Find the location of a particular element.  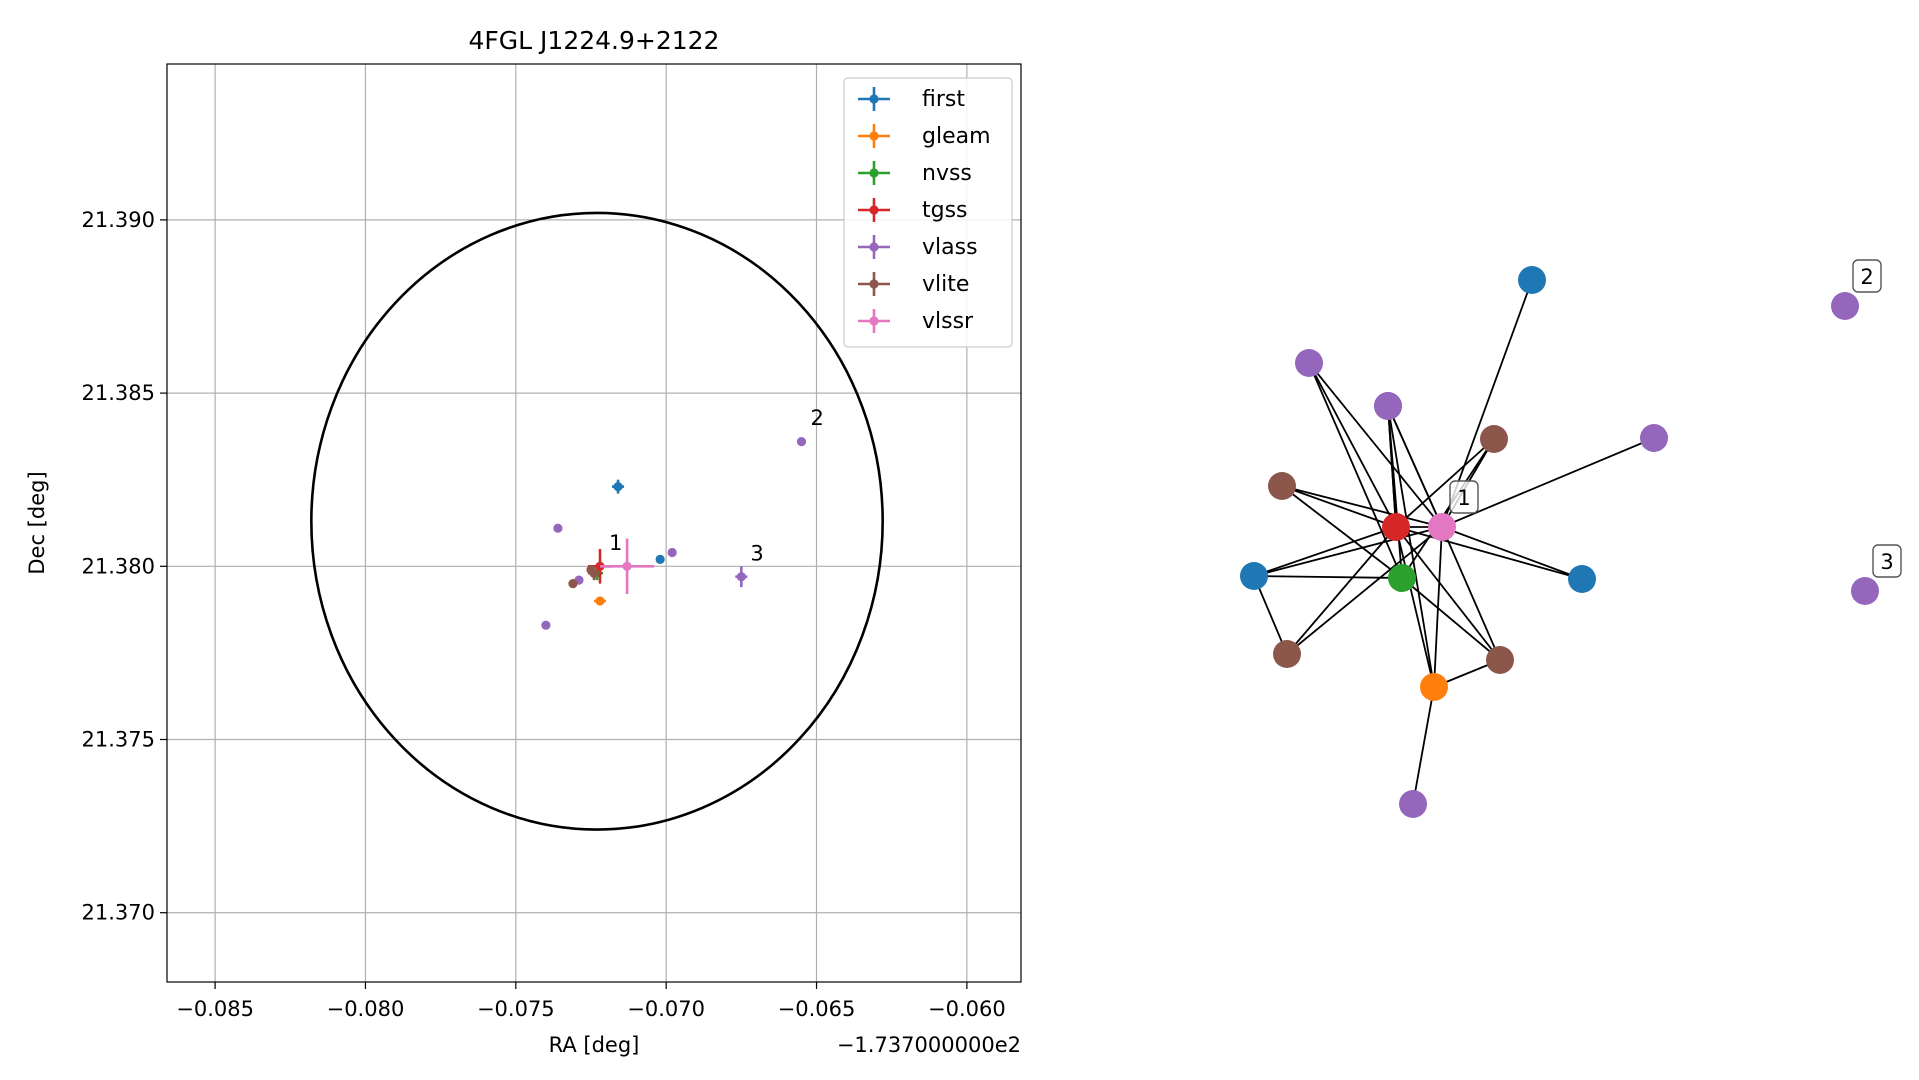

legend-label: vlass is located at coordinates (950, 247).